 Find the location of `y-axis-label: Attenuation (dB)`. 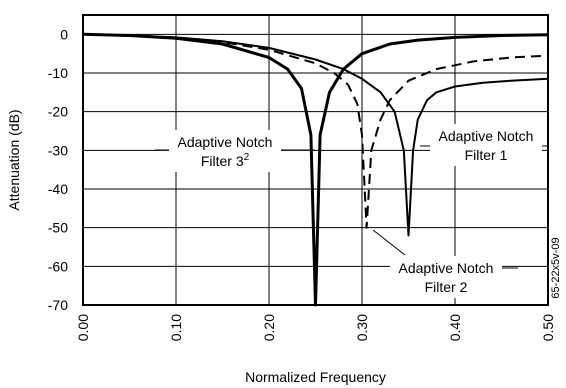

y-axis-label: Attenuation (dB) is located at coordinates (14, 159).